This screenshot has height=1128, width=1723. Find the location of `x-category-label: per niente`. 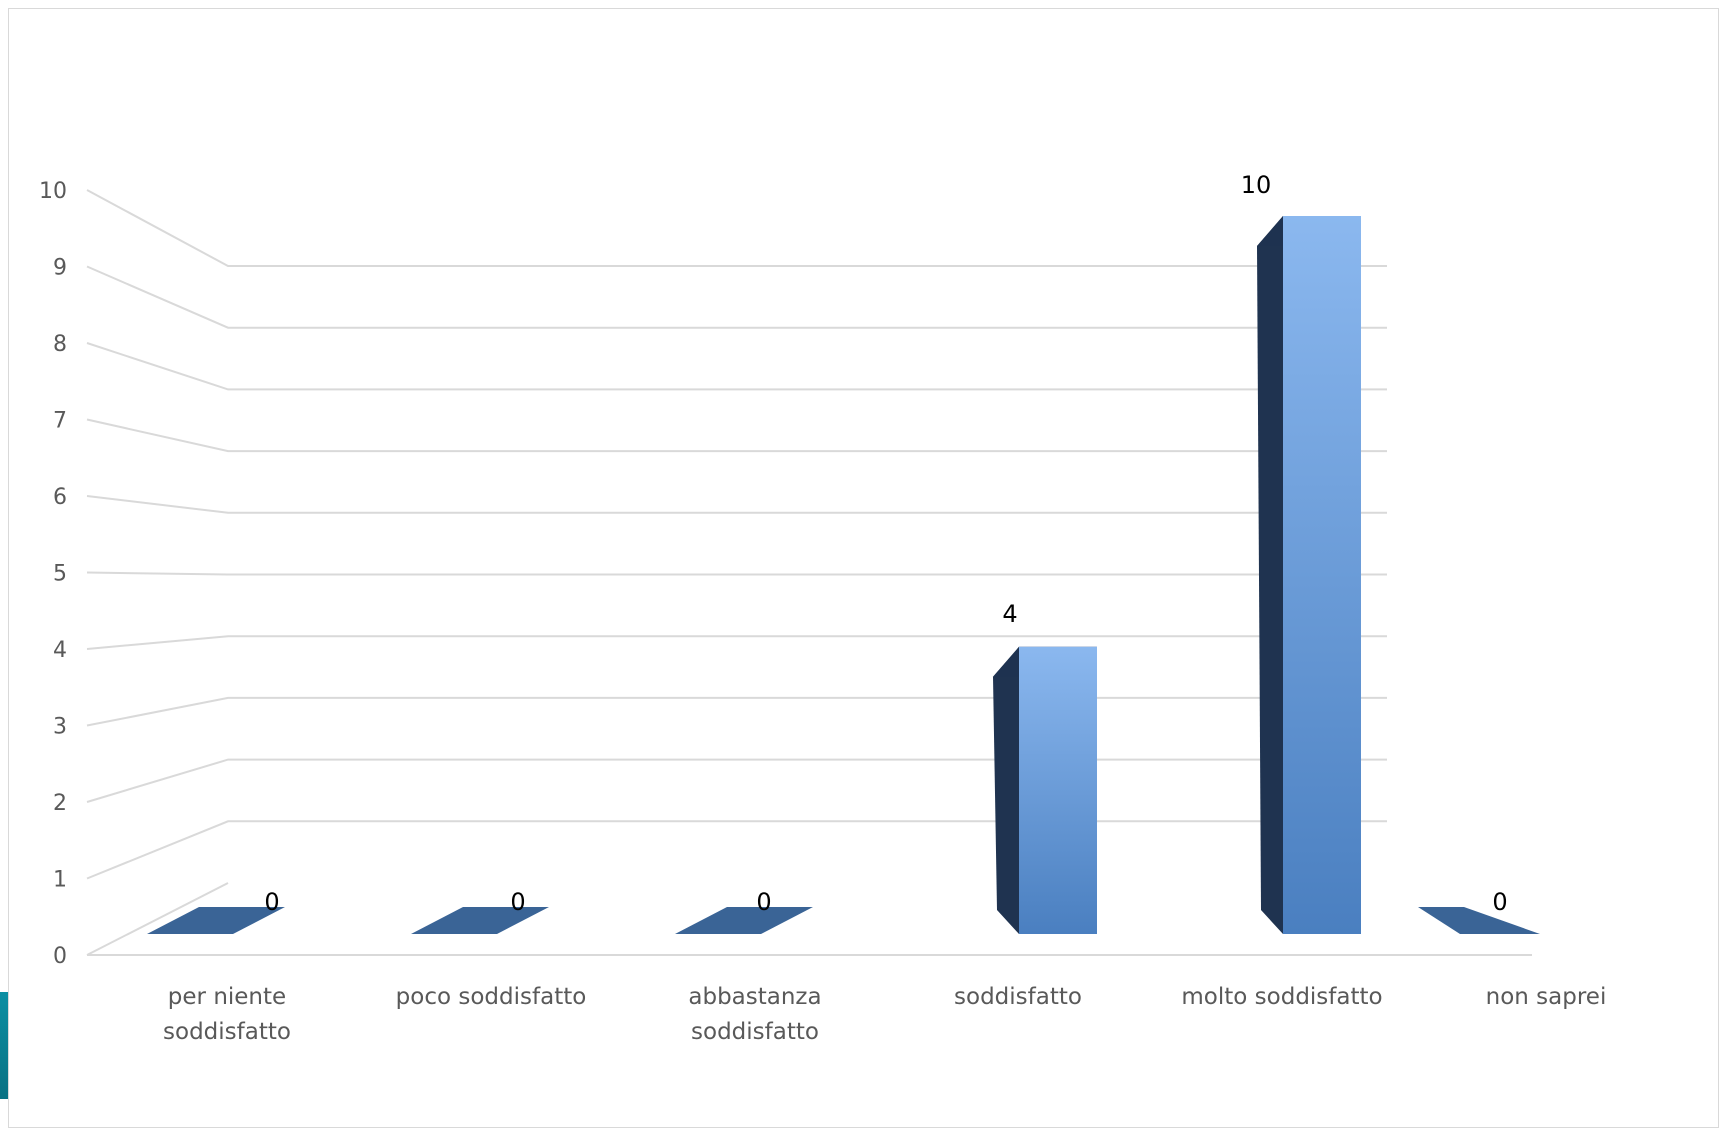

x-category-label: per niente is located at coordinates (227, 997).